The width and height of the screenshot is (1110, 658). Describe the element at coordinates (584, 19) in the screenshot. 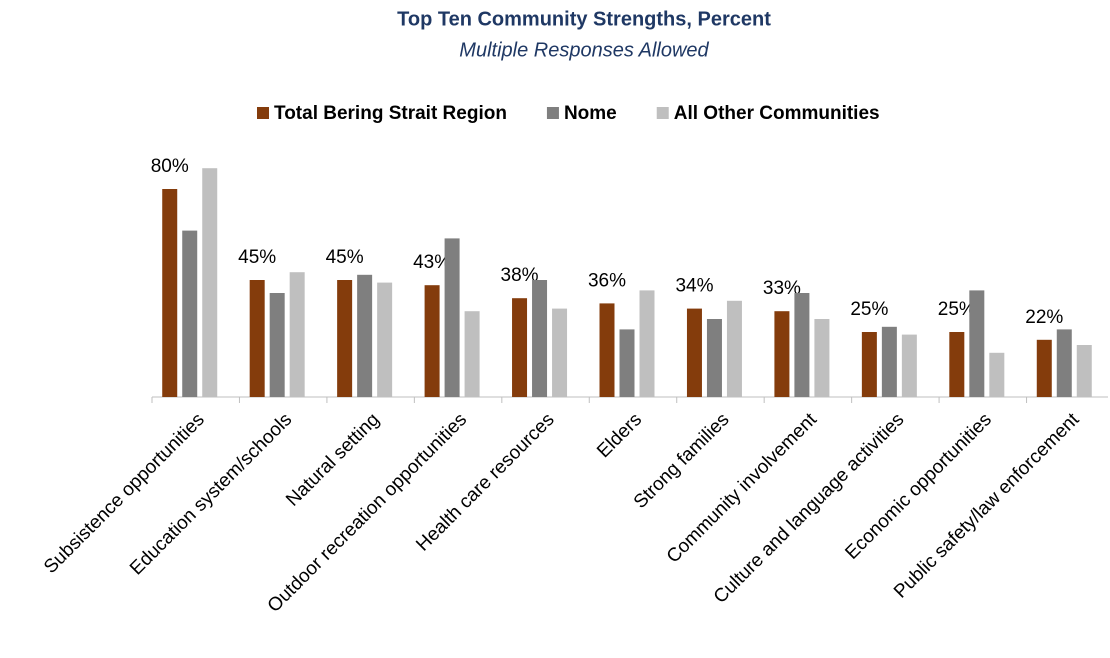

I see `chart-title: Top Ten Community Strengths, Percent` at that location.